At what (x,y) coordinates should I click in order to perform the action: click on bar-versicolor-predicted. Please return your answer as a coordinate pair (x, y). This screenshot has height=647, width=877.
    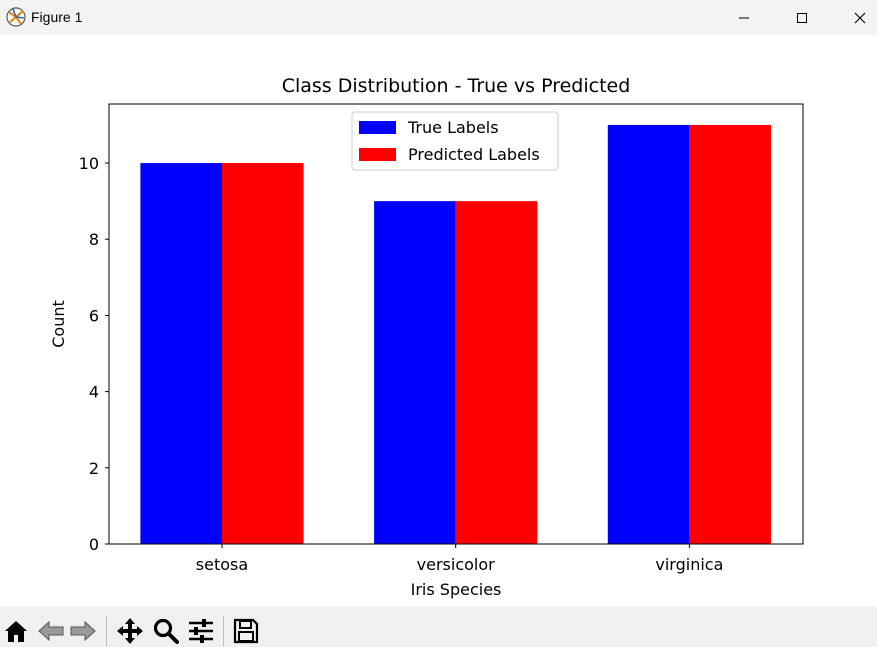
    Looking at the image, I should click on (496, 372).